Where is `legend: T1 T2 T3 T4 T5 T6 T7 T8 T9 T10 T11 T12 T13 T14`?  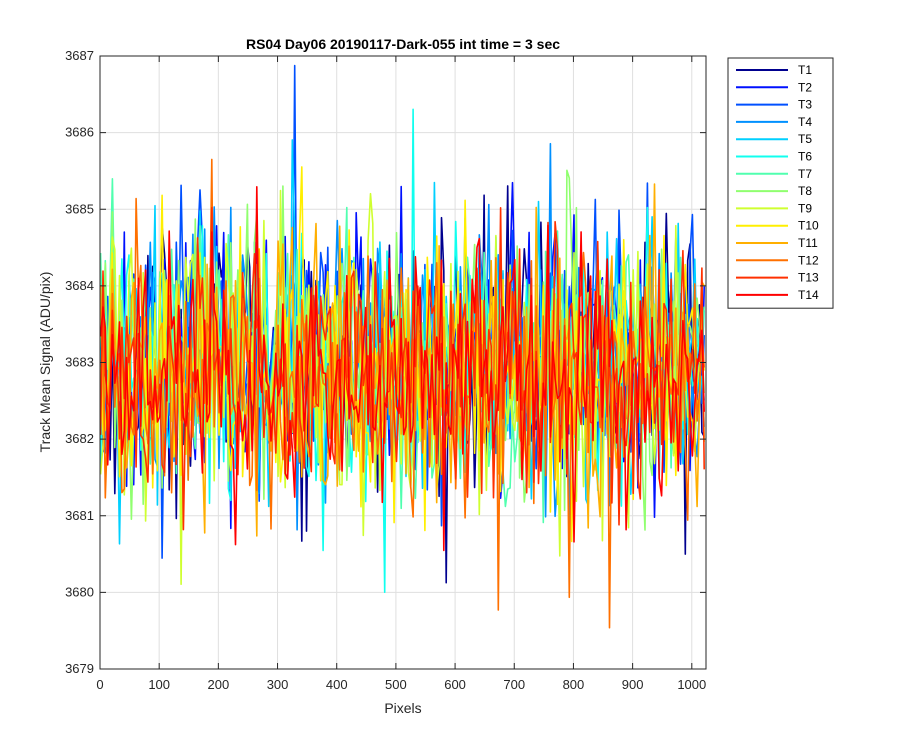
legend: T1 T2 T3 T4 T5 T6 T7 T8 T9 T10 T11 T12 T13 T14 is located at coordinates (780, 183).